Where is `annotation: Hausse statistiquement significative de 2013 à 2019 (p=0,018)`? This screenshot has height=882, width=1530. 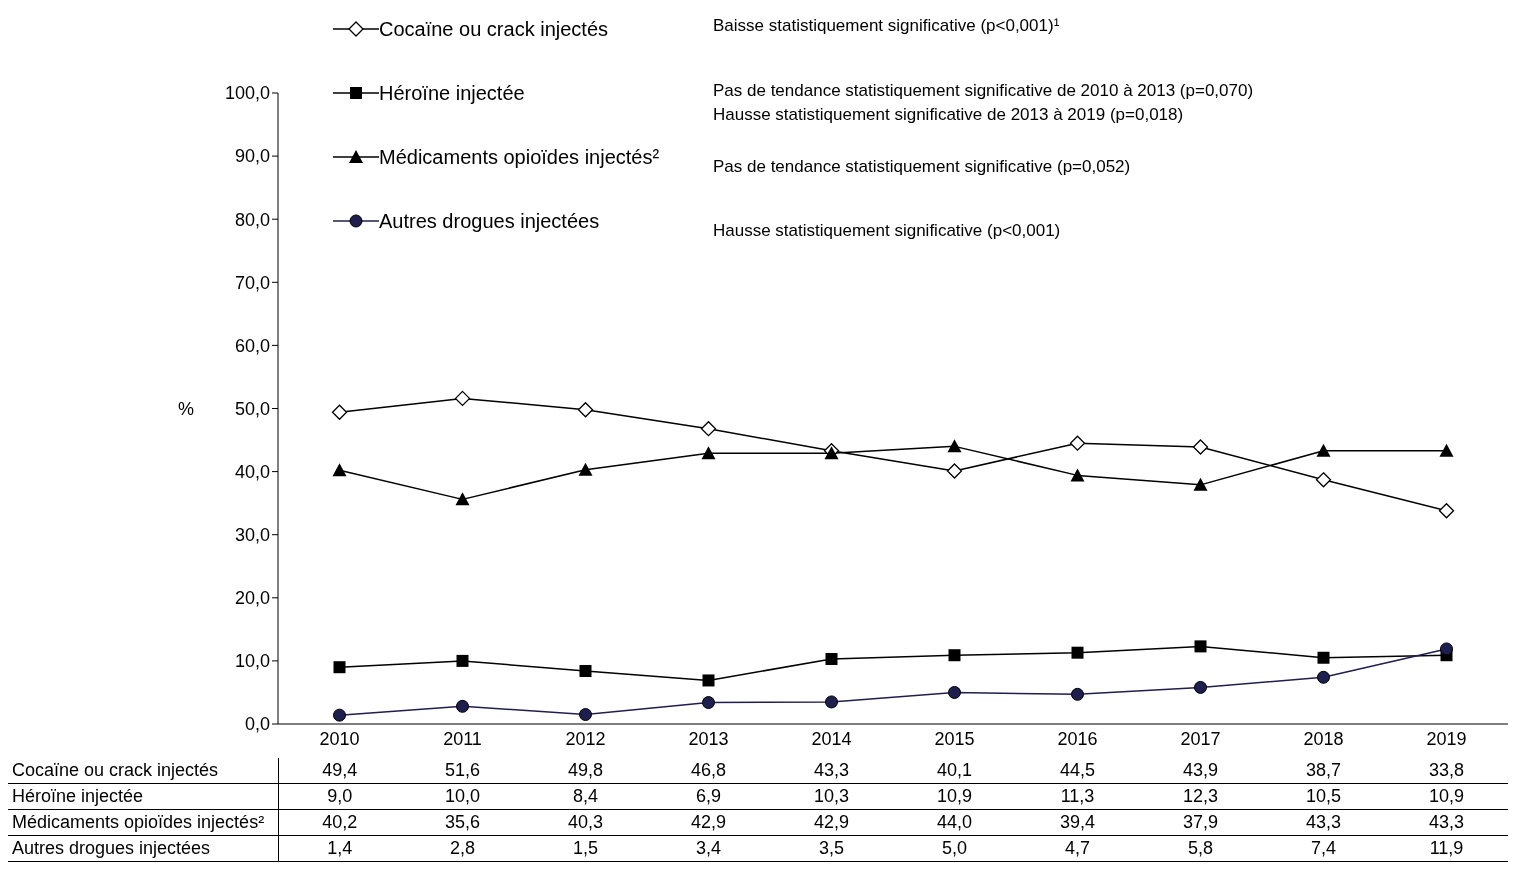
annotation: Hausse statistiquement significative de 2013 à 2019 (p=0,018) is located at coordinates (949, 115).